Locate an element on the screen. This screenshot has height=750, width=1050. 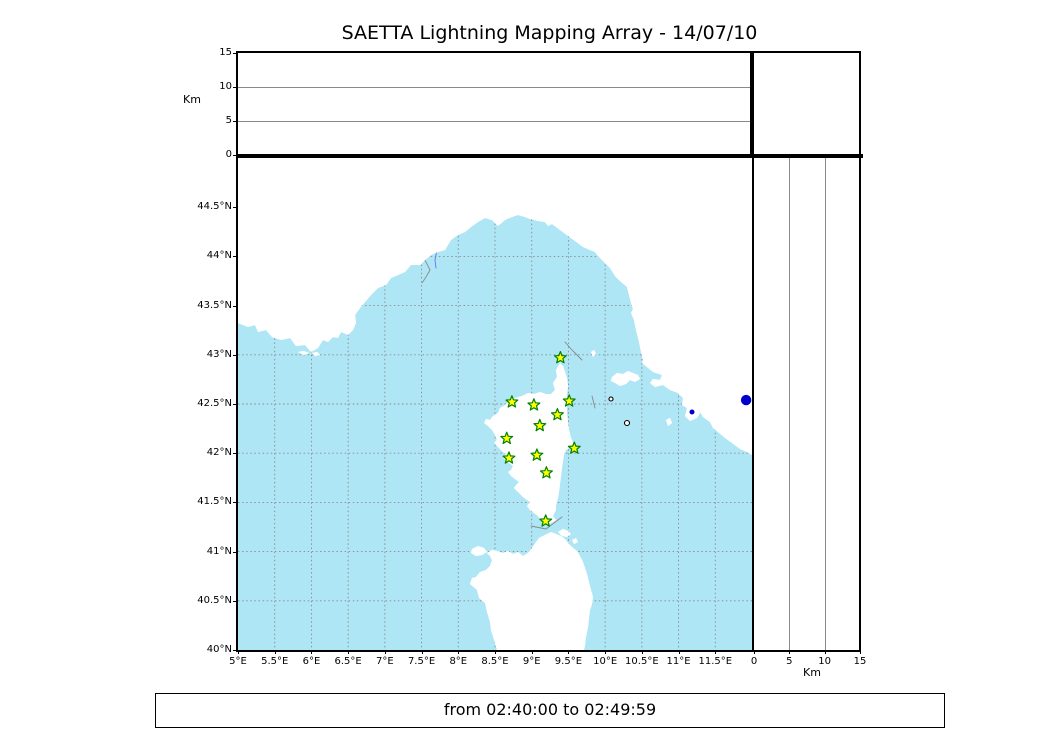
lat-tick-label: 43.5°N is located at coordinates (214, 305).